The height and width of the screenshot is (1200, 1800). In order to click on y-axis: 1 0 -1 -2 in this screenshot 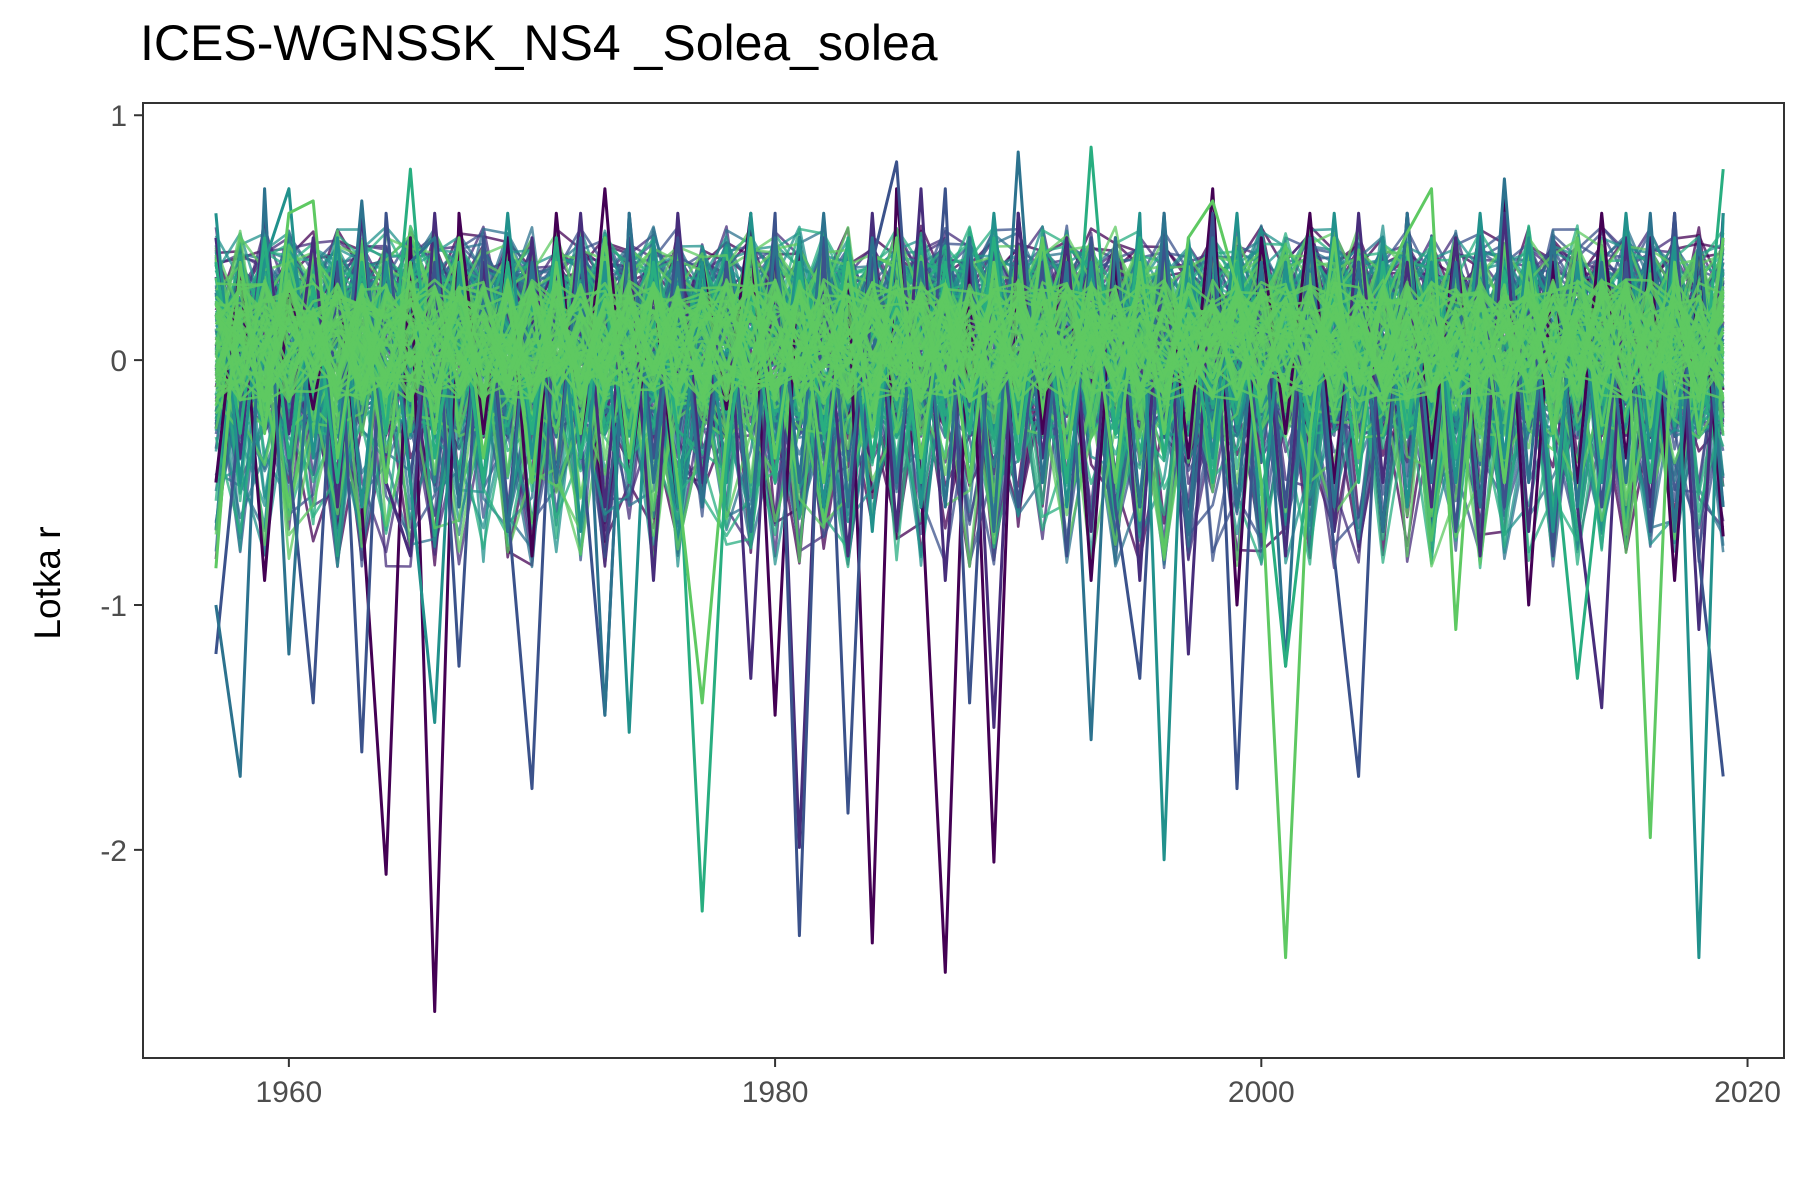, I will do `click(121, 484)`.